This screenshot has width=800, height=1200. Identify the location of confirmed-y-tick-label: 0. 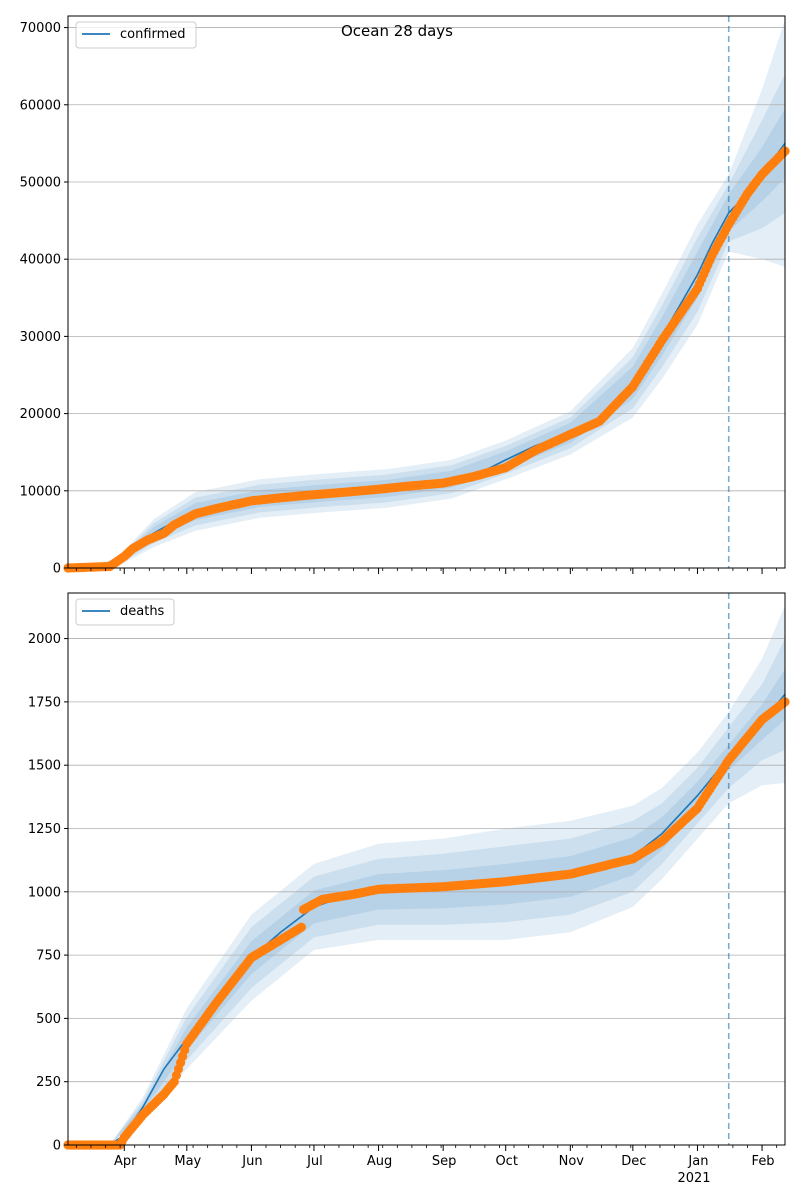
(57, 569).